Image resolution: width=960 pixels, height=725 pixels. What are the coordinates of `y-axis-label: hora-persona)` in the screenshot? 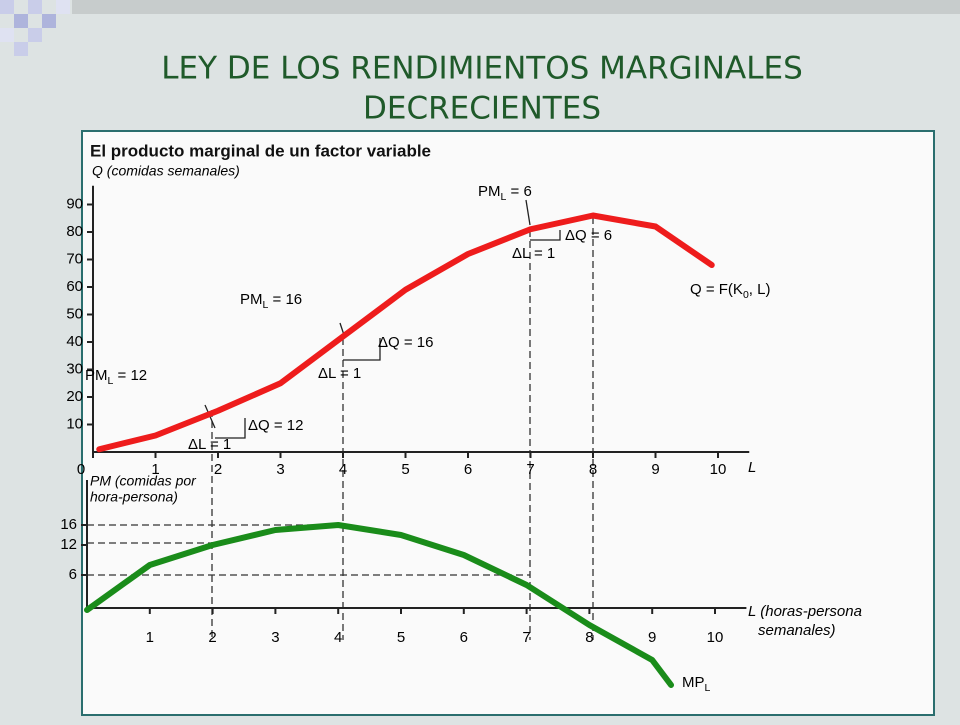 It's located at (134, 497).